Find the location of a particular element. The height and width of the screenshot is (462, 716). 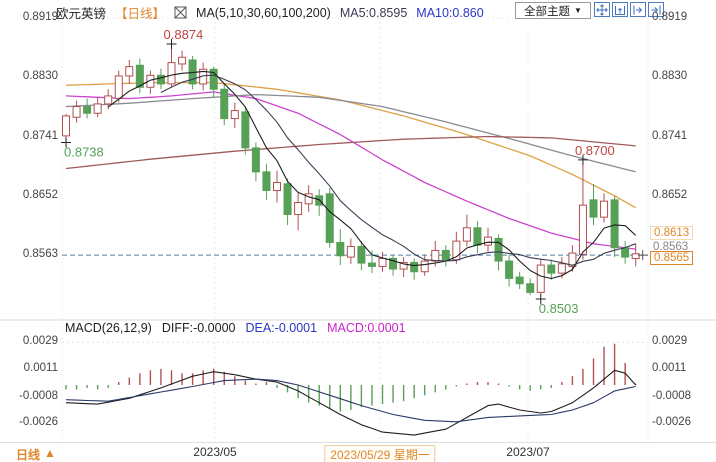

dea-value-label: DEA:-0.0001 is located at coordinates (281, 328).